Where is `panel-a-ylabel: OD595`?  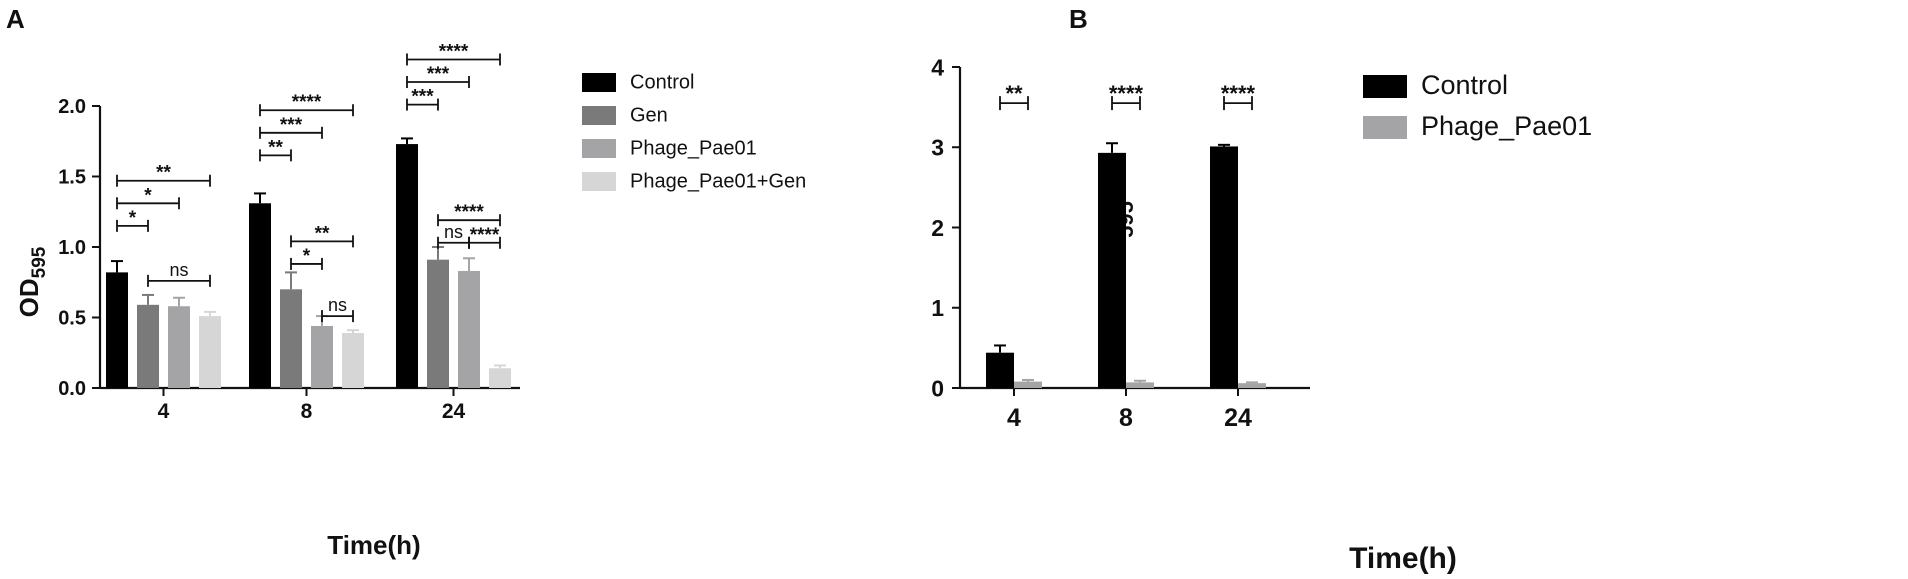 panel-a-ylabel: OD595 is located at coordinates (32, 281).